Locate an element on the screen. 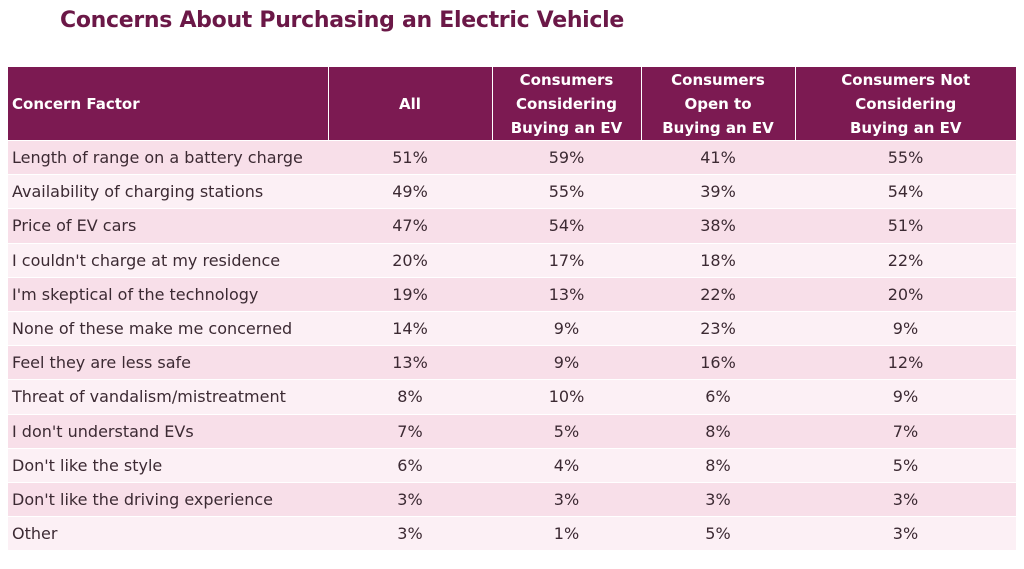  table-row: Feel they are less safe 13% 9% 16% 12% is located at coordinates (512, 362).